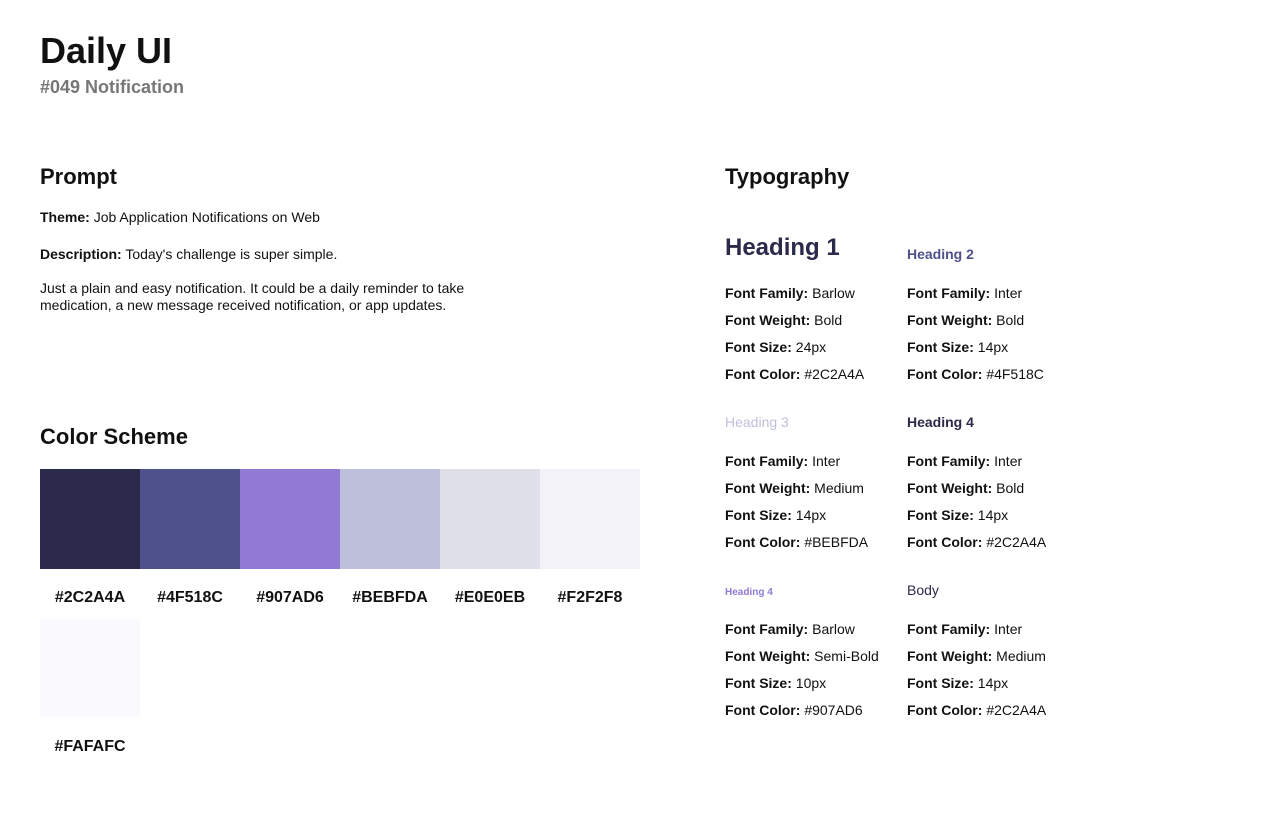 The height and width of the screenshot is (832, 1280). I want to click on type-sample: Heading 1, so click(782, 248).